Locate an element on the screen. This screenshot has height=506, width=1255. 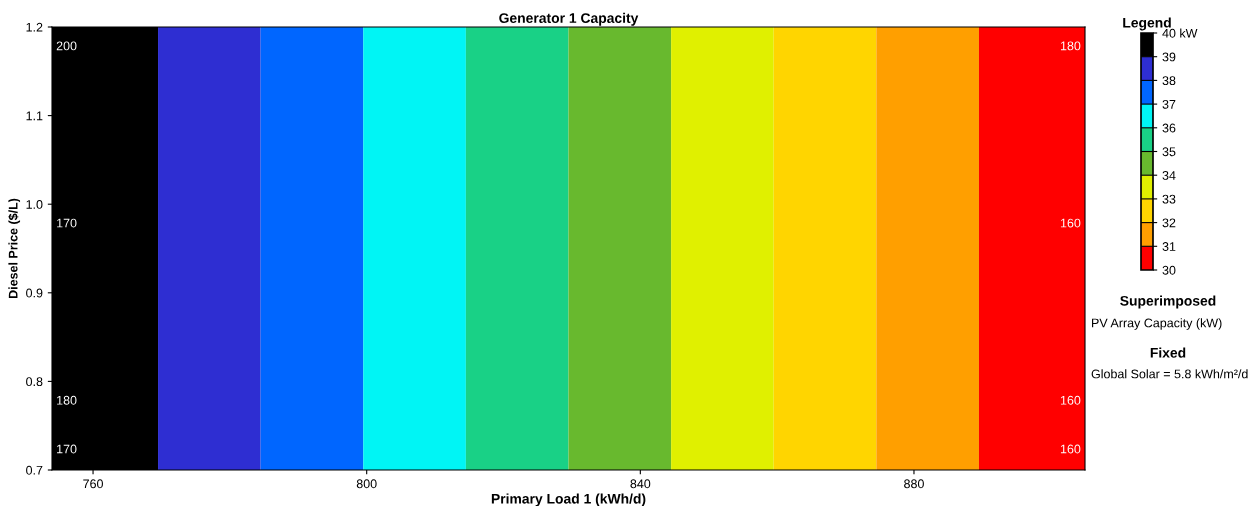
chart-title: Generator 1 Capacity is located at coordinates (569, 19).